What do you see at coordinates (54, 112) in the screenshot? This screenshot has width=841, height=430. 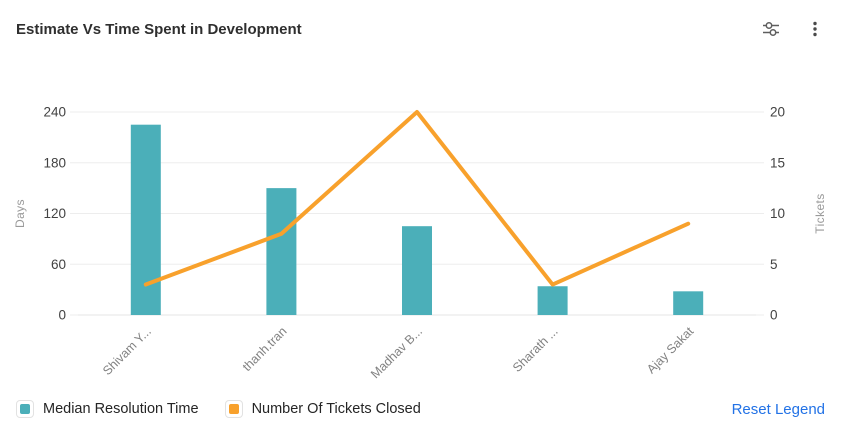 I see `left-axis-tick-label: 240` at bounding box center [54, 112].